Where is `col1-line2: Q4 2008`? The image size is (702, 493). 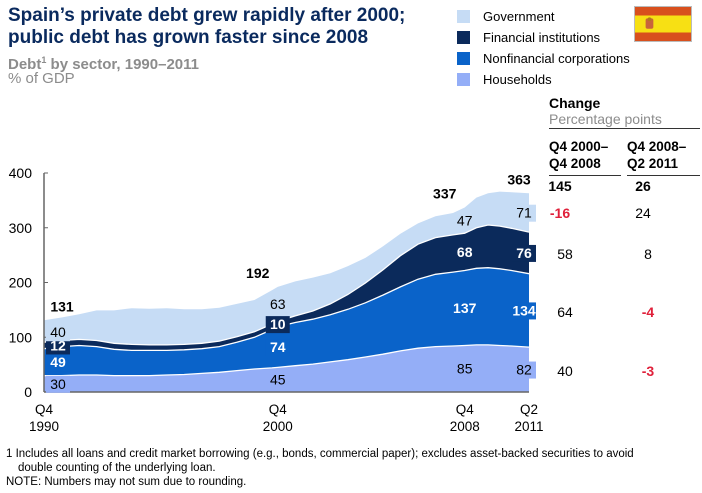 col1-line2: Q4 2008 is located at coordinates (575, 163).